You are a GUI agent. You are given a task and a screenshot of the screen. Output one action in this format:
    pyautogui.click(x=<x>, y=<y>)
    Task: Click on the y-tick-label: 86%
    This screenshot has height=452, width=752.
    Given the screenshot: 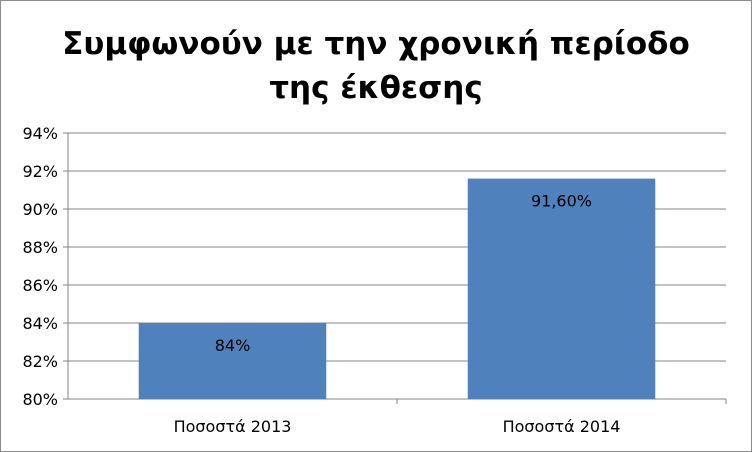 What is the action you would take?
    pyautogui.click(x=40, y=285)
    